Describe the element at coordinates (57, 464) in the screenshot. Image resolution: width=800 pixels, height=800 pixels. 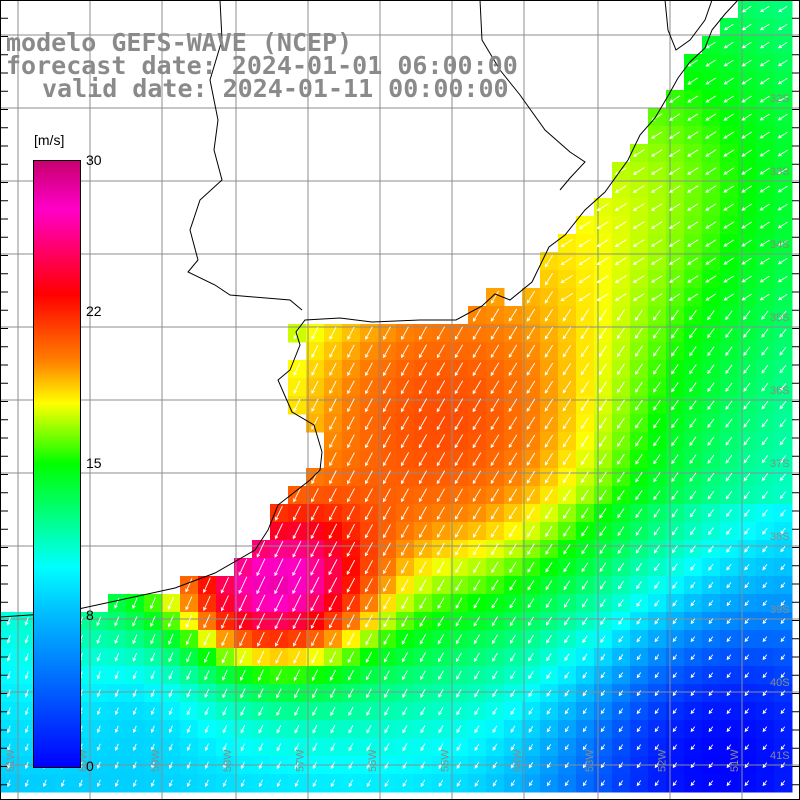
I see `colorbar` at that location.